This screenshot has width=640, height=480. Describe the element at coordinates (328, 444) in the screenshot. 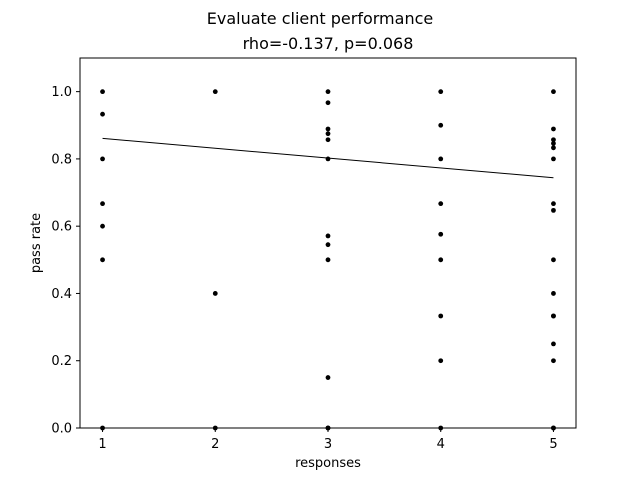

I see `x-tick-label: 3` at that location.